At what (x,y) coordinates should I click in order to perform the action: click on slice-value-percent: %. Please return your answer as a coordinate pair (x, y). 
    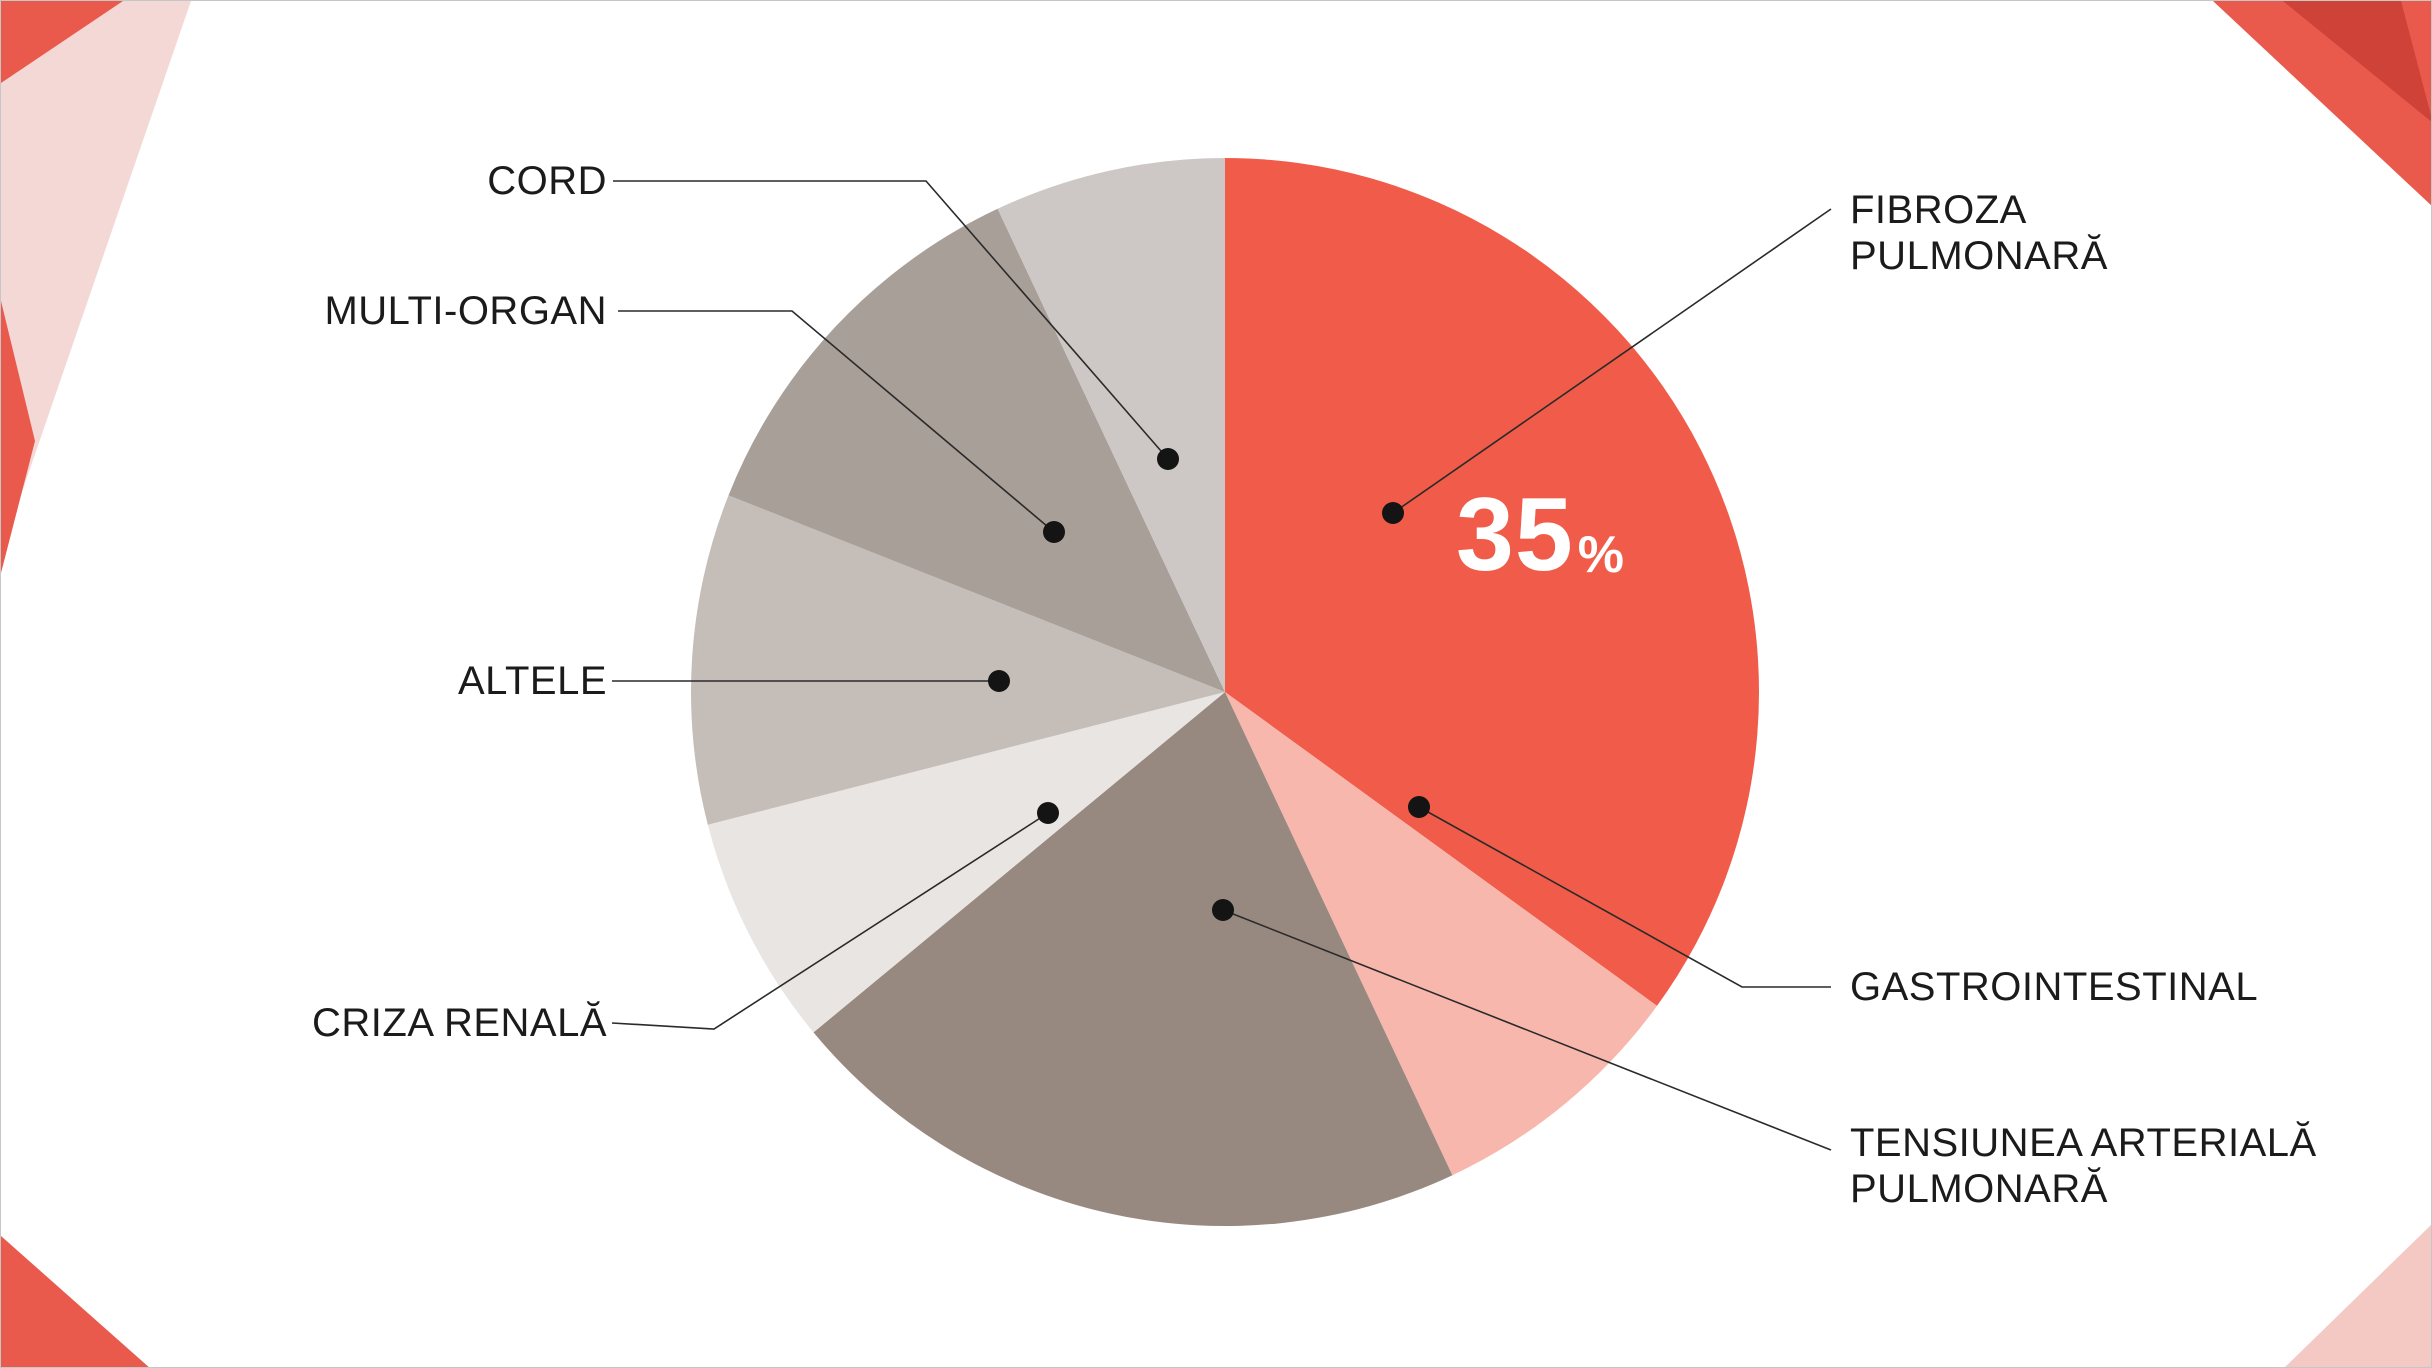
    Looking at the image, I should click on (1600, 555).